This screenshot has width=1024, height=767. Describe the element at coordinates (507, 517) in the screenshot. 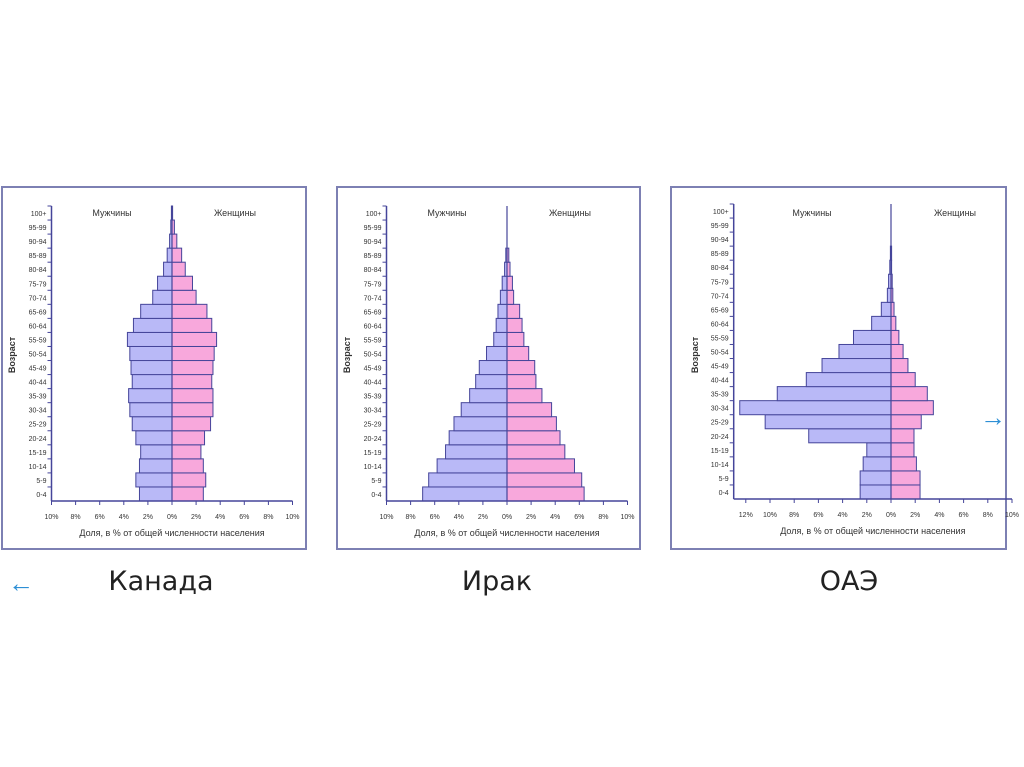

I see `x-tick-label: 0%` at that location.